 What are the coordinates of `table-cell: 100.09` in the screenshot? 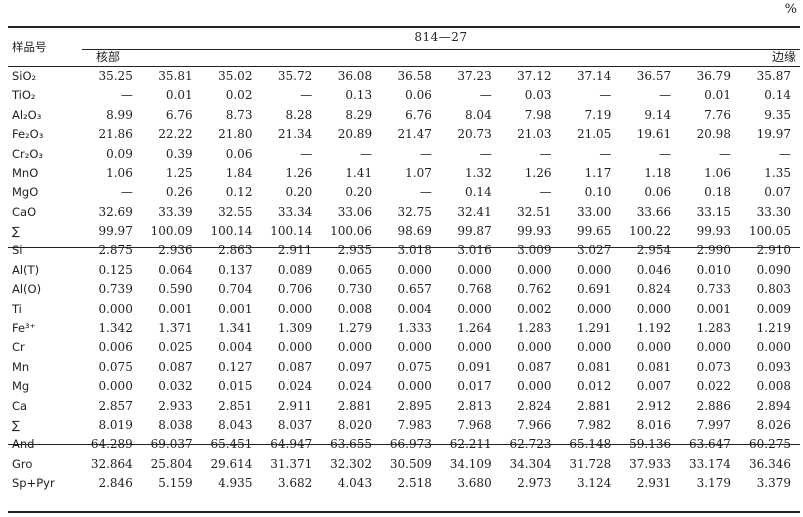 It's located at (171, 231).